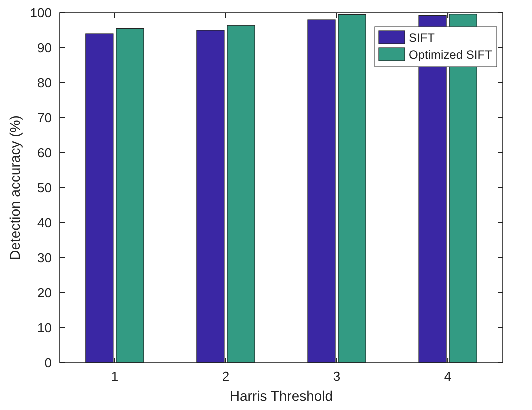  Describe the element at coordinates (45, 153) in the screenshot. I see `y-tick-label: 60` at that location.